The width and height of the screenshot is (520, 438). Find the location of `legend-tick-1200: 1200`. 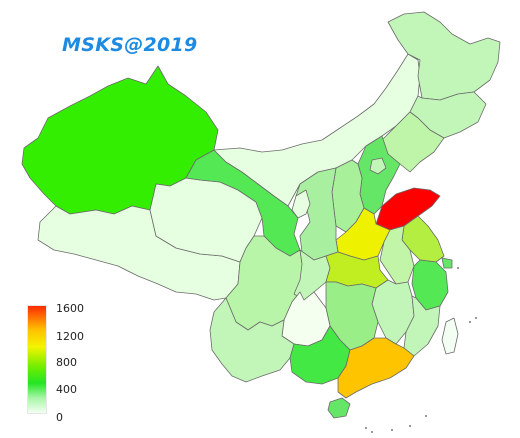

legend-tick-1200: 1200 is located at coordinates (70, 336).